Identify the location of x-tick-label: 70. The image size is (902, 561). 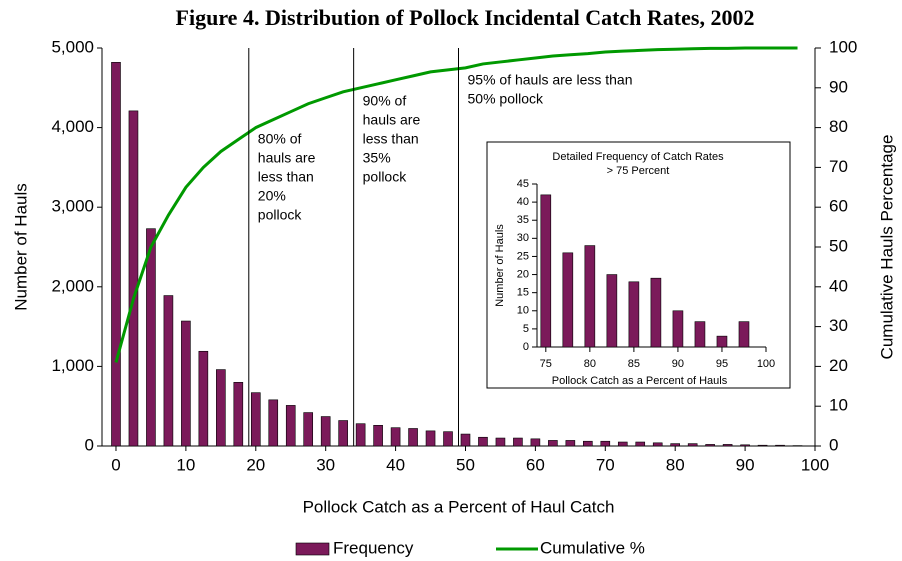
(605, 464).